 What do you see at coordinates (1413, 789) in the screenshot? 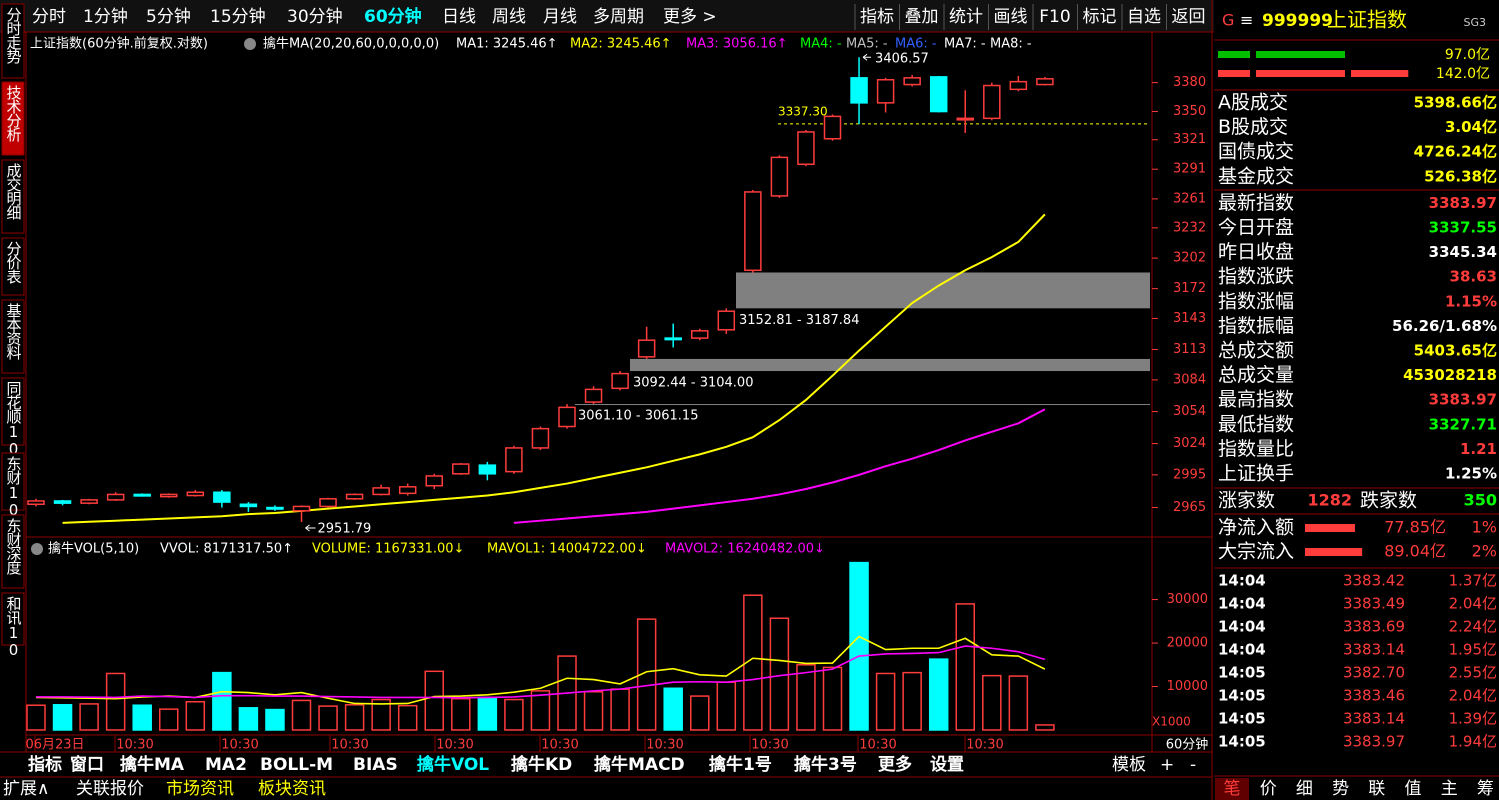
I see `panel-tab: 值` at bounding box center [1413, 789].